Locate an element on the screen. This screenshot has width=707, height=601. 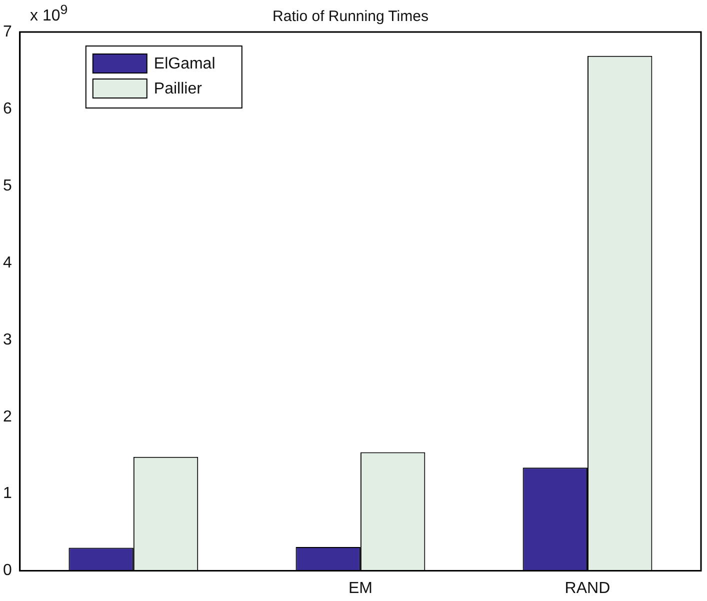
y-tick-label: 2 is located at coordinates (7, 417).